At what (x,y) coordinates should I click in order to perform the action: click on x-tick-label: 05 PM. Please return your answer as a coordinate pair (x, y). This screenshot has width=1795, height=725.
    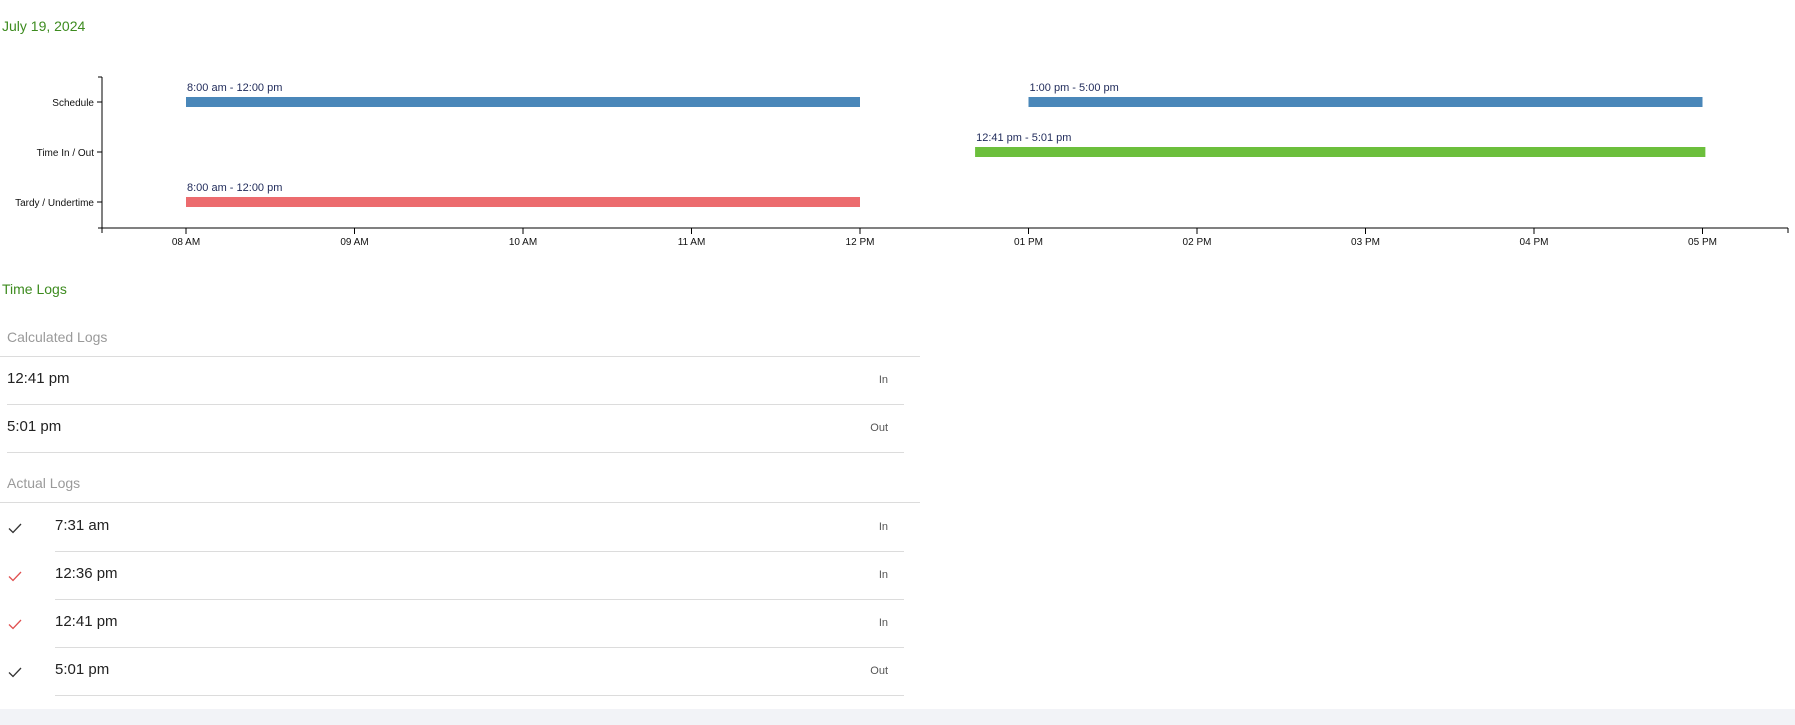
    Looking at the image, I should click on (1702, 242).